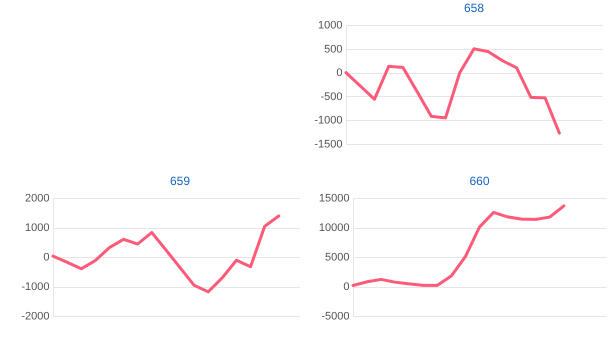 The height and width of the screenshot is (343, 614). Describe the element at coordinates (474, 8) in the screenshot. I see `chart-title: 658` at that location.